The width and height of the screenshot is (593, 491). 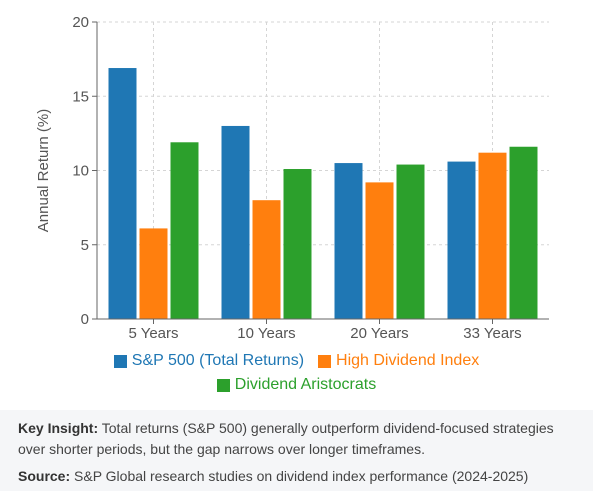 I want to click on y-tick-label: 20, so click(x=80, y=22).